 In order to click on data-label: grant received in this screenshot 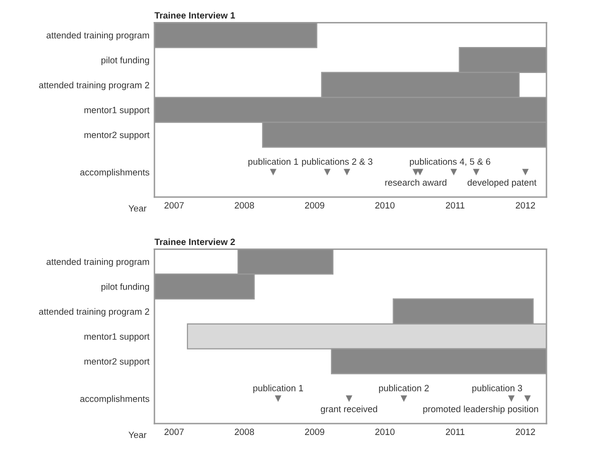, I will do `click(349, 410)`.